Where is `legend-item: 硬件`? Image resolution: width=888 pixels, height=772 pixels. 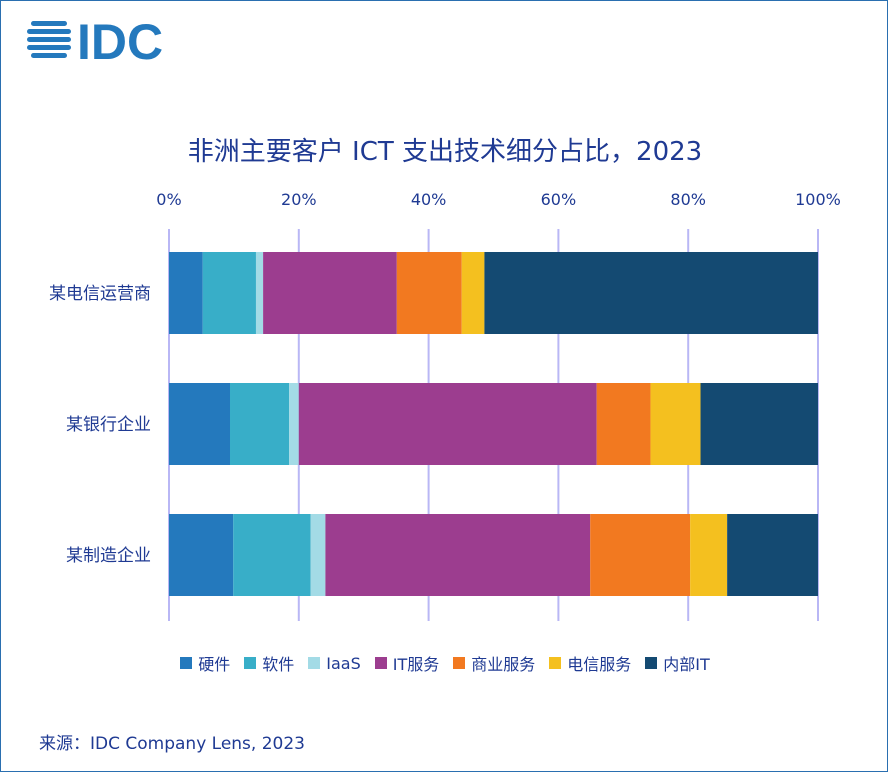 legend-item: 硬件 is located at coordinates (205, 663).